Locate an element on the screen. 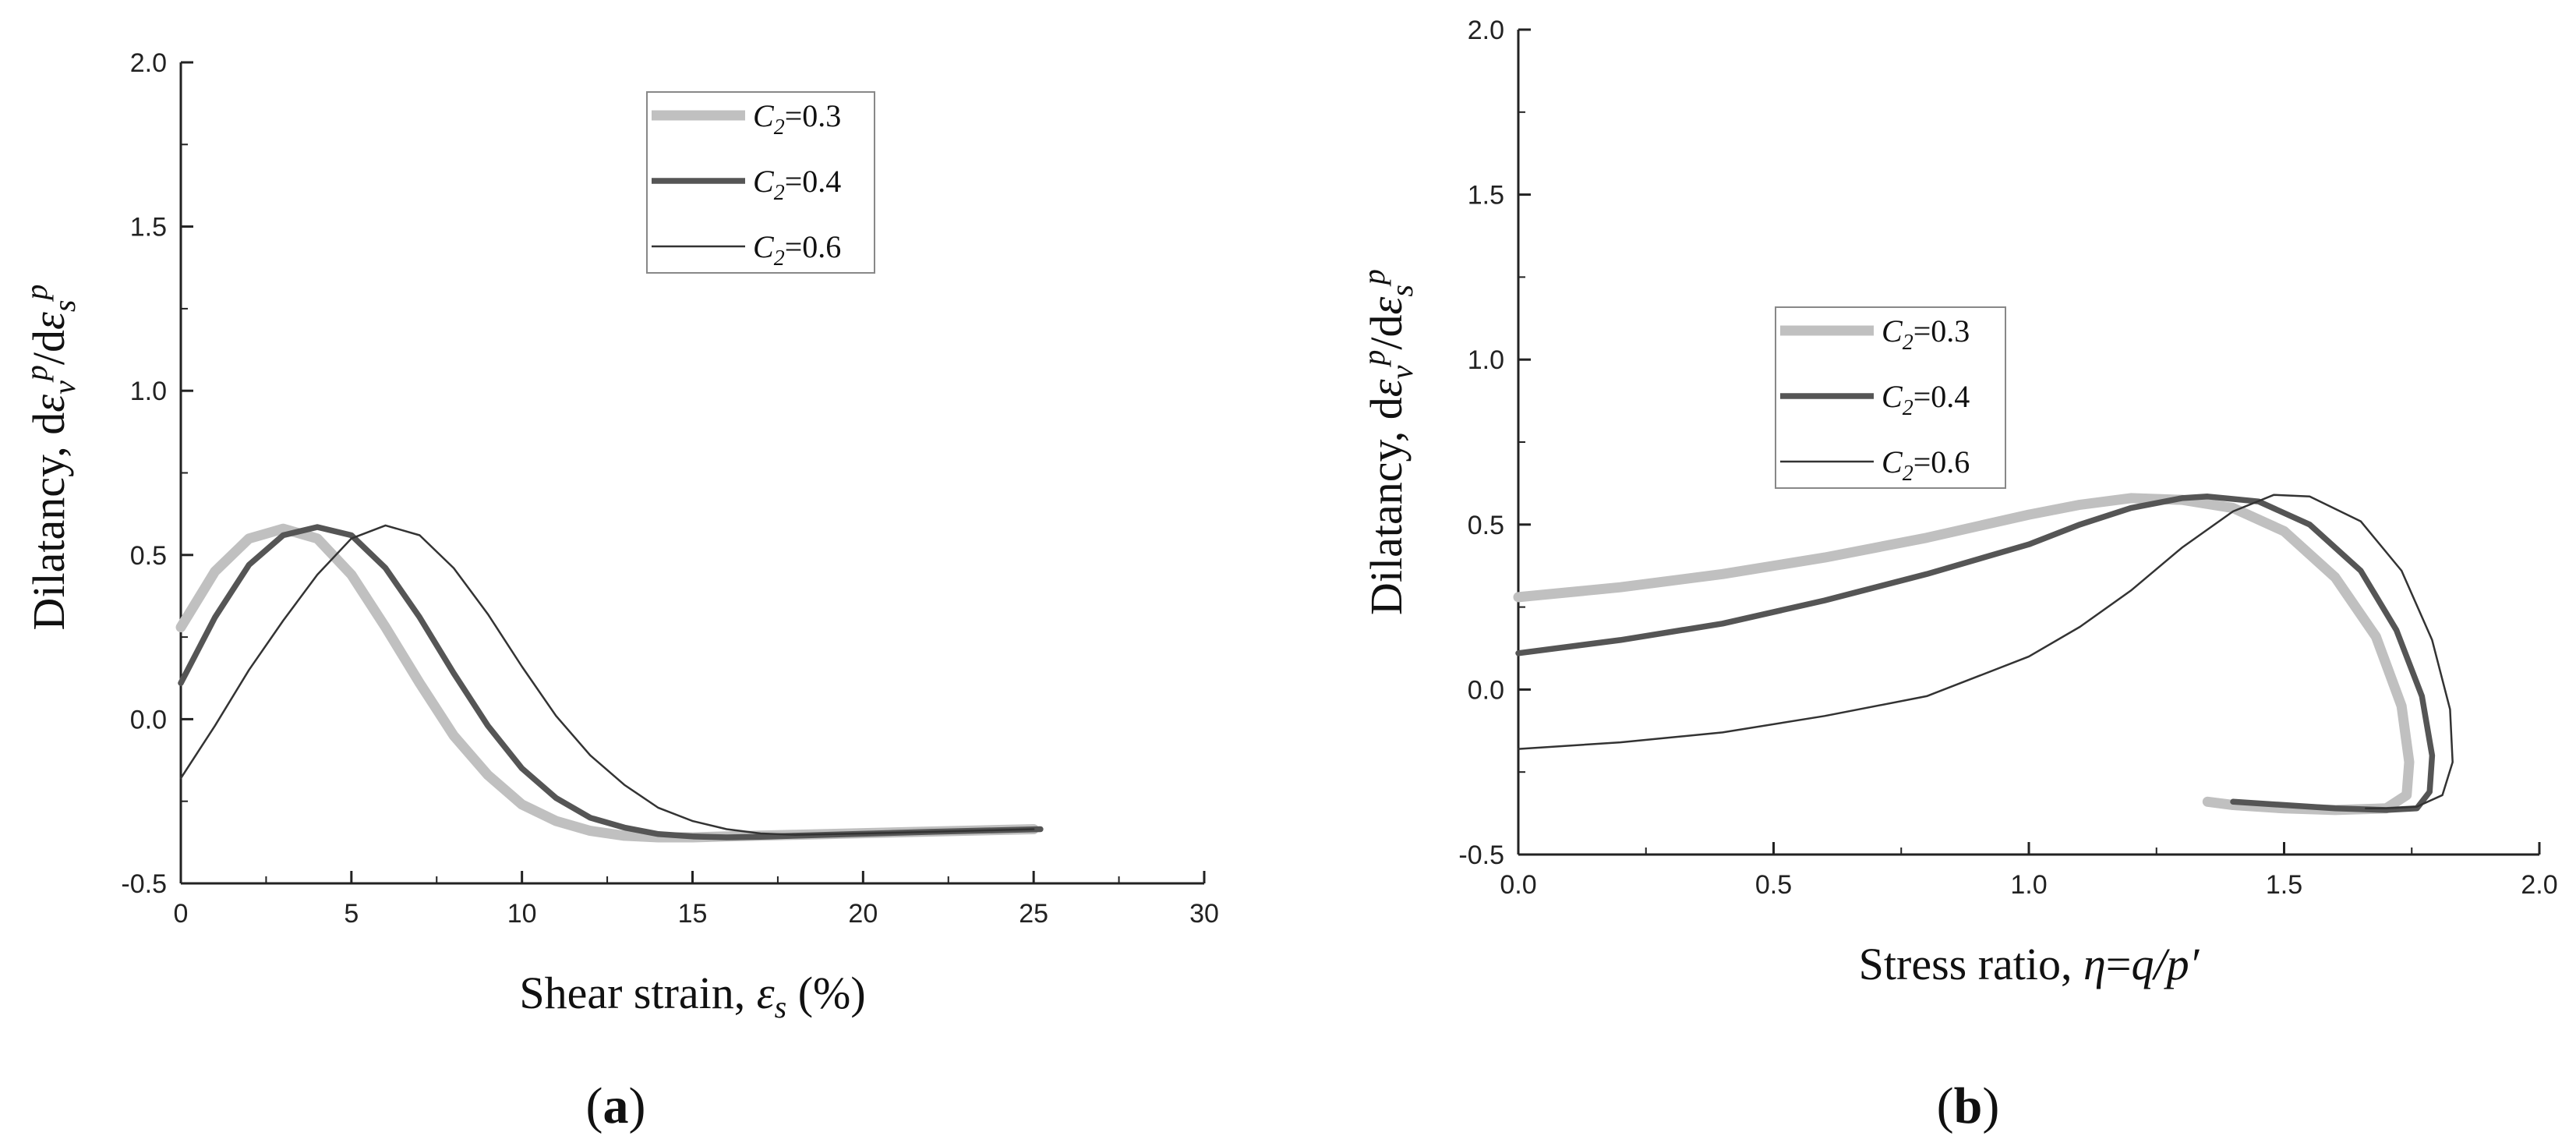 The image size is (2576, 1143). x-tick-label: 1.5 is located at coordinates (2284, 885).